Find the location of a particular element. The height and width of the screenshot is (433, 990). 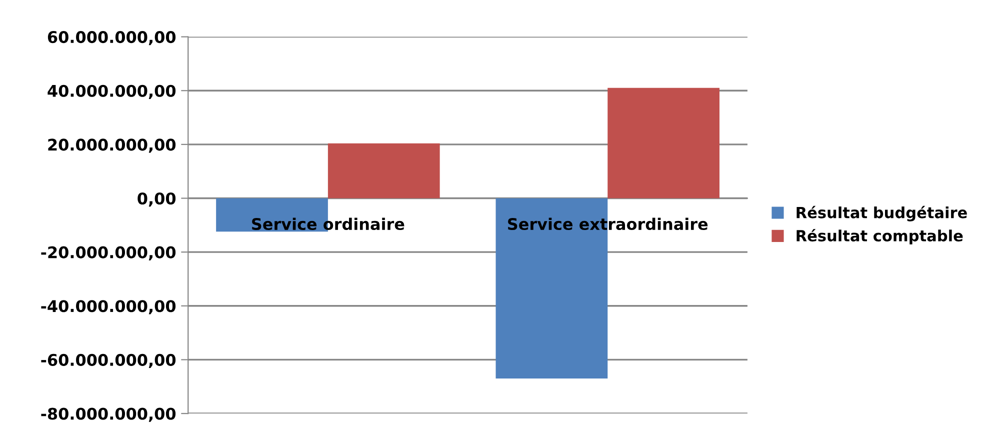

y-tick-label: -20.000.000,00 is located at coordinates (108, 253).